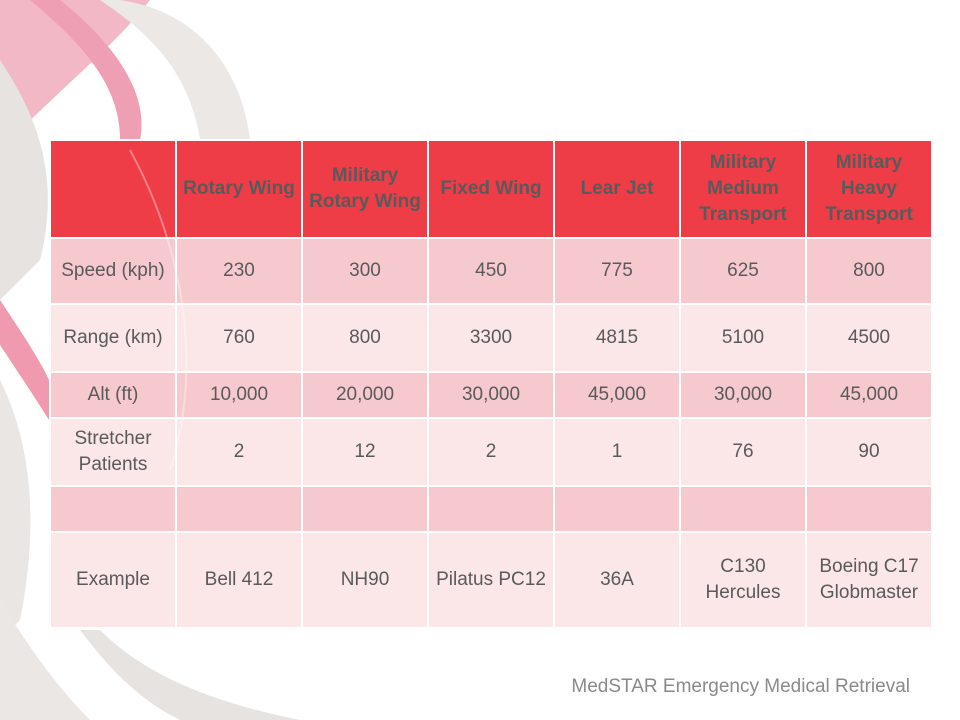 The height and width of the screenshot is (720, 960). Describe the element at coordinates (113, 452) in the screenshot. I see `row-label: Stretcher Patients` at that location.